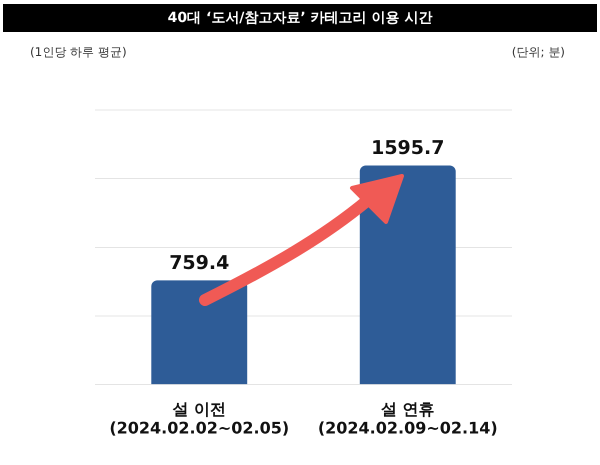 The width and height of the screenshot is (600, 465). I want to click on chart-title: 40대 ‘도서/참고자료’ 카테고리 이용 시간, so click(300, 18).